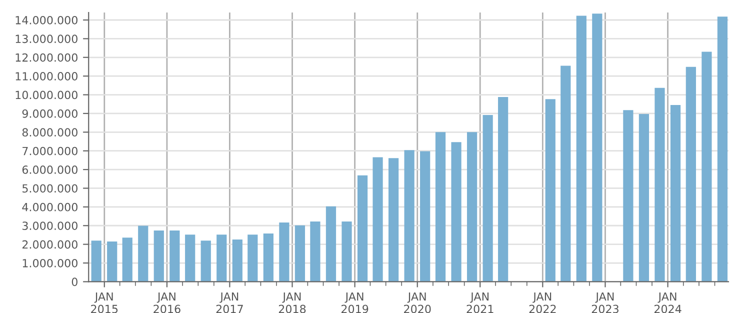  Describe the element at coordinates (50, 113) in the screenshot. I see `y-tick-label: 9.000.000` at that location.